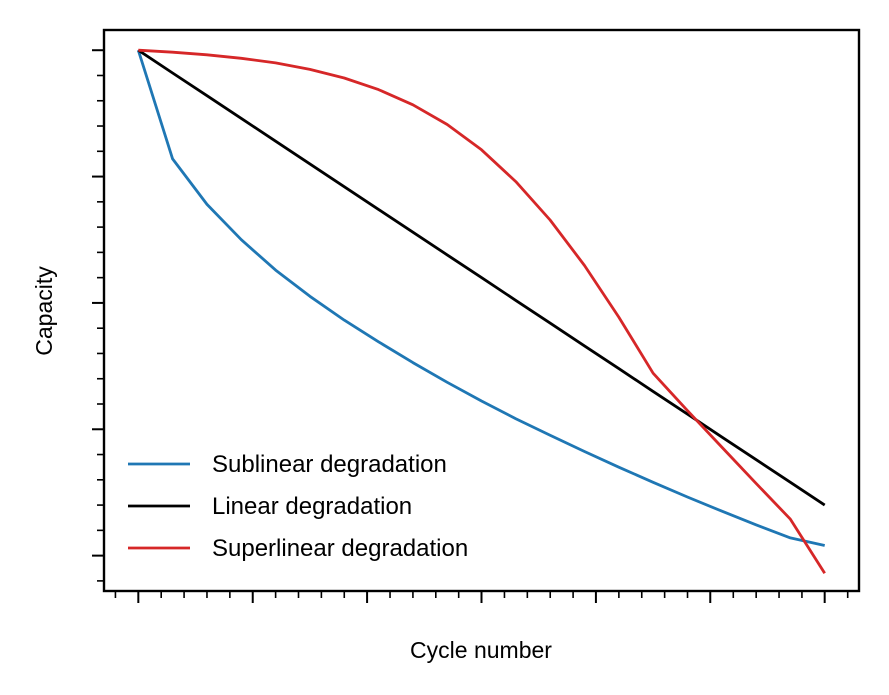 The width and height of the screenshot is (889, 695). I want to click on legend-label-3: Superlinear degradation, so click(340, 548).